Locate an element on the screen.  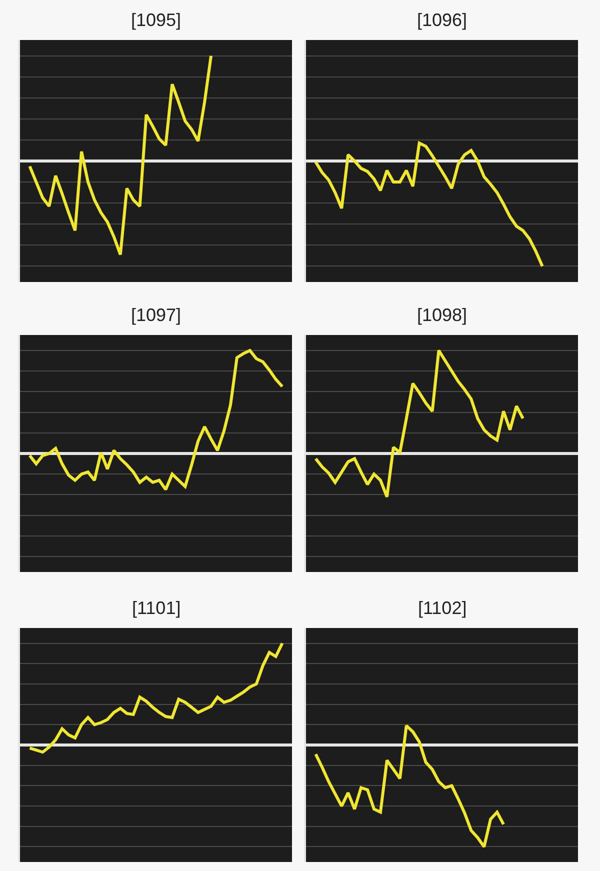
chart-title: [1096] is located at coordinates (442, 20).